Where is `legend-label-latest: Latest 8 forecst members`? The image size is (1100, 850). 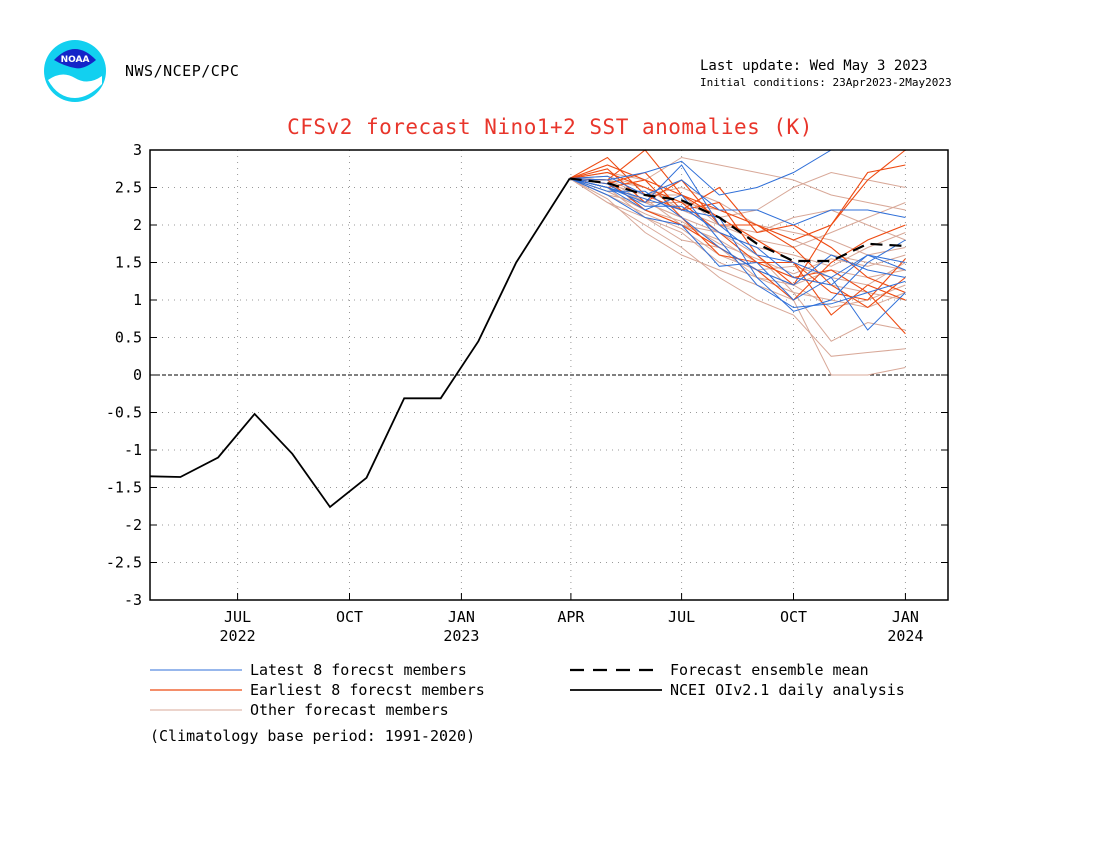
legend-label-latest: Latest 8 forecst members is located at coordinates (358, 670).